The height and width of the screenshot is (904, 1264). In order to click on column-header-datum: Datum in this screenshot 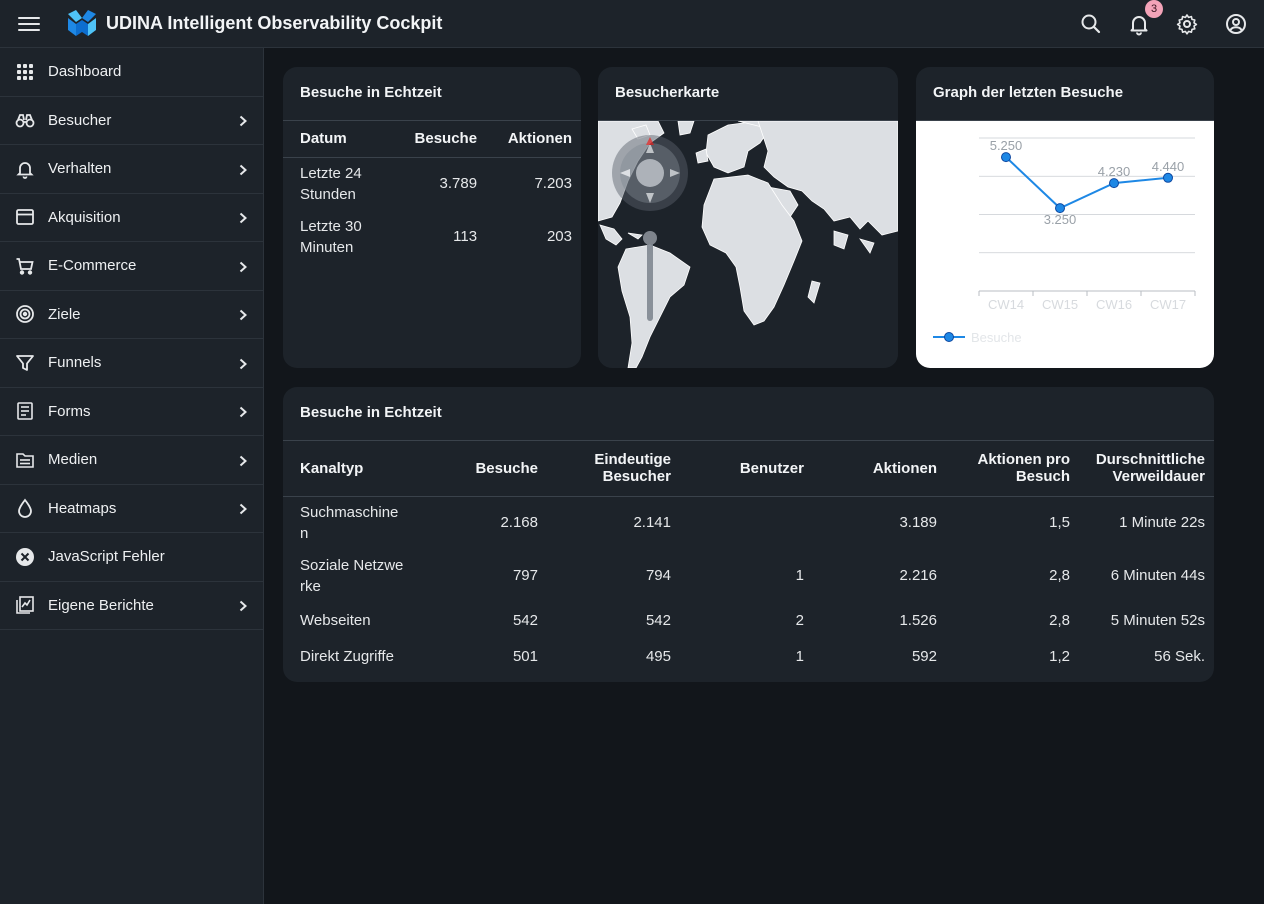, I will do `click(323, 139)`.